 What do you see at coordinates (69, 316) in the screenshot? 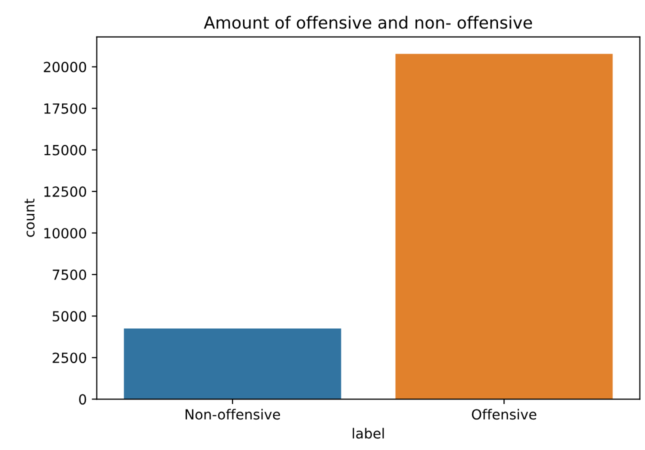
I see `y-tick-label: 5000` at bounding box center [69, 316].